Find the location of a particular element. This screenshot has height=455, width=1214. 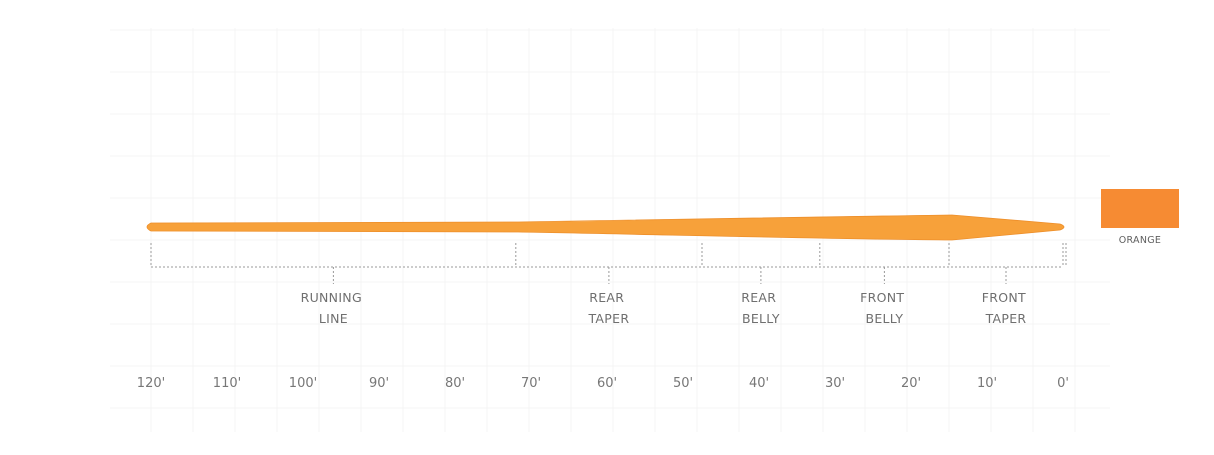

segment-label-front-taper: FRONT TAPER is located at coordinates (1006, 308).